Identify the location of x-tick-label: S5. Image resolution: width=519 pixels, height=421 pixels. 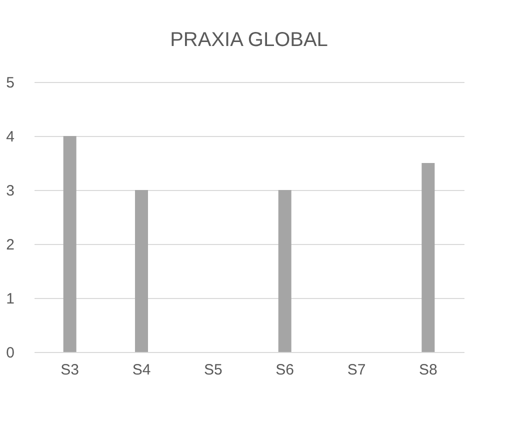
(213, 370).